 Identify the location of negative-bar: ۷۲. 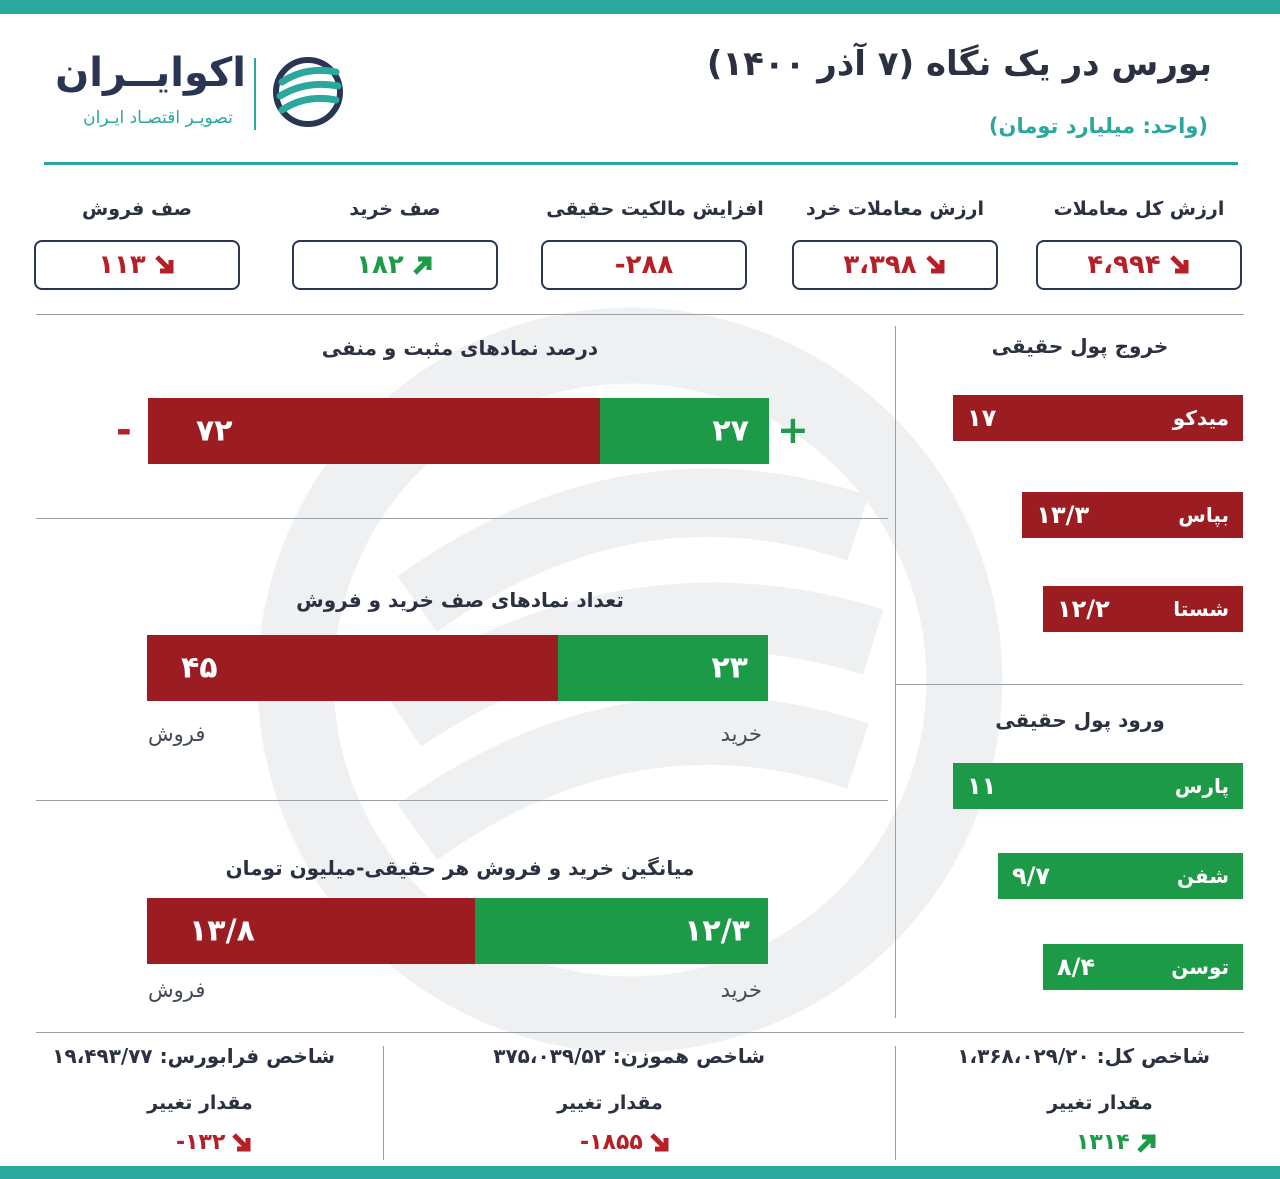
(374, 431).